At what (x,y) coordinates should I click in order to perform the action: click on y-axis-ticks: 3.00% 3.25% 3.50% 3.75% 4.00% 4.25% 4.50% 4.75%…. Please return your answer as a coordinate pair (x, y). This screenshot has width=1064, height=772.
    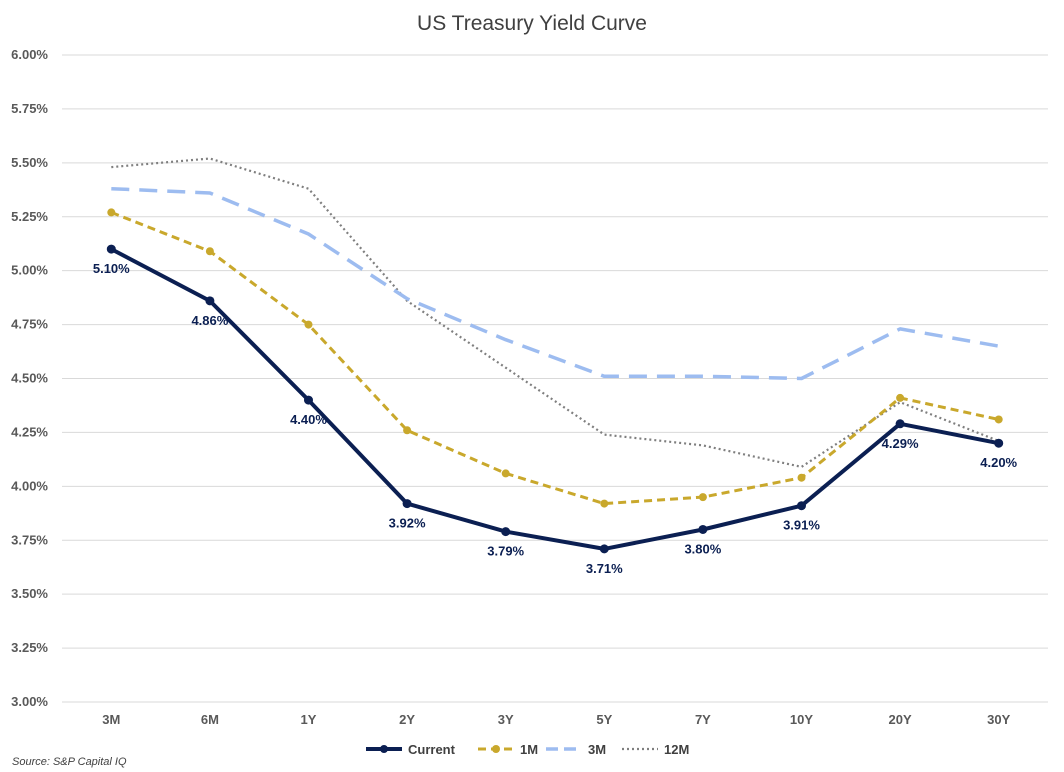
    Looking at the image, I should click on (29, 378).